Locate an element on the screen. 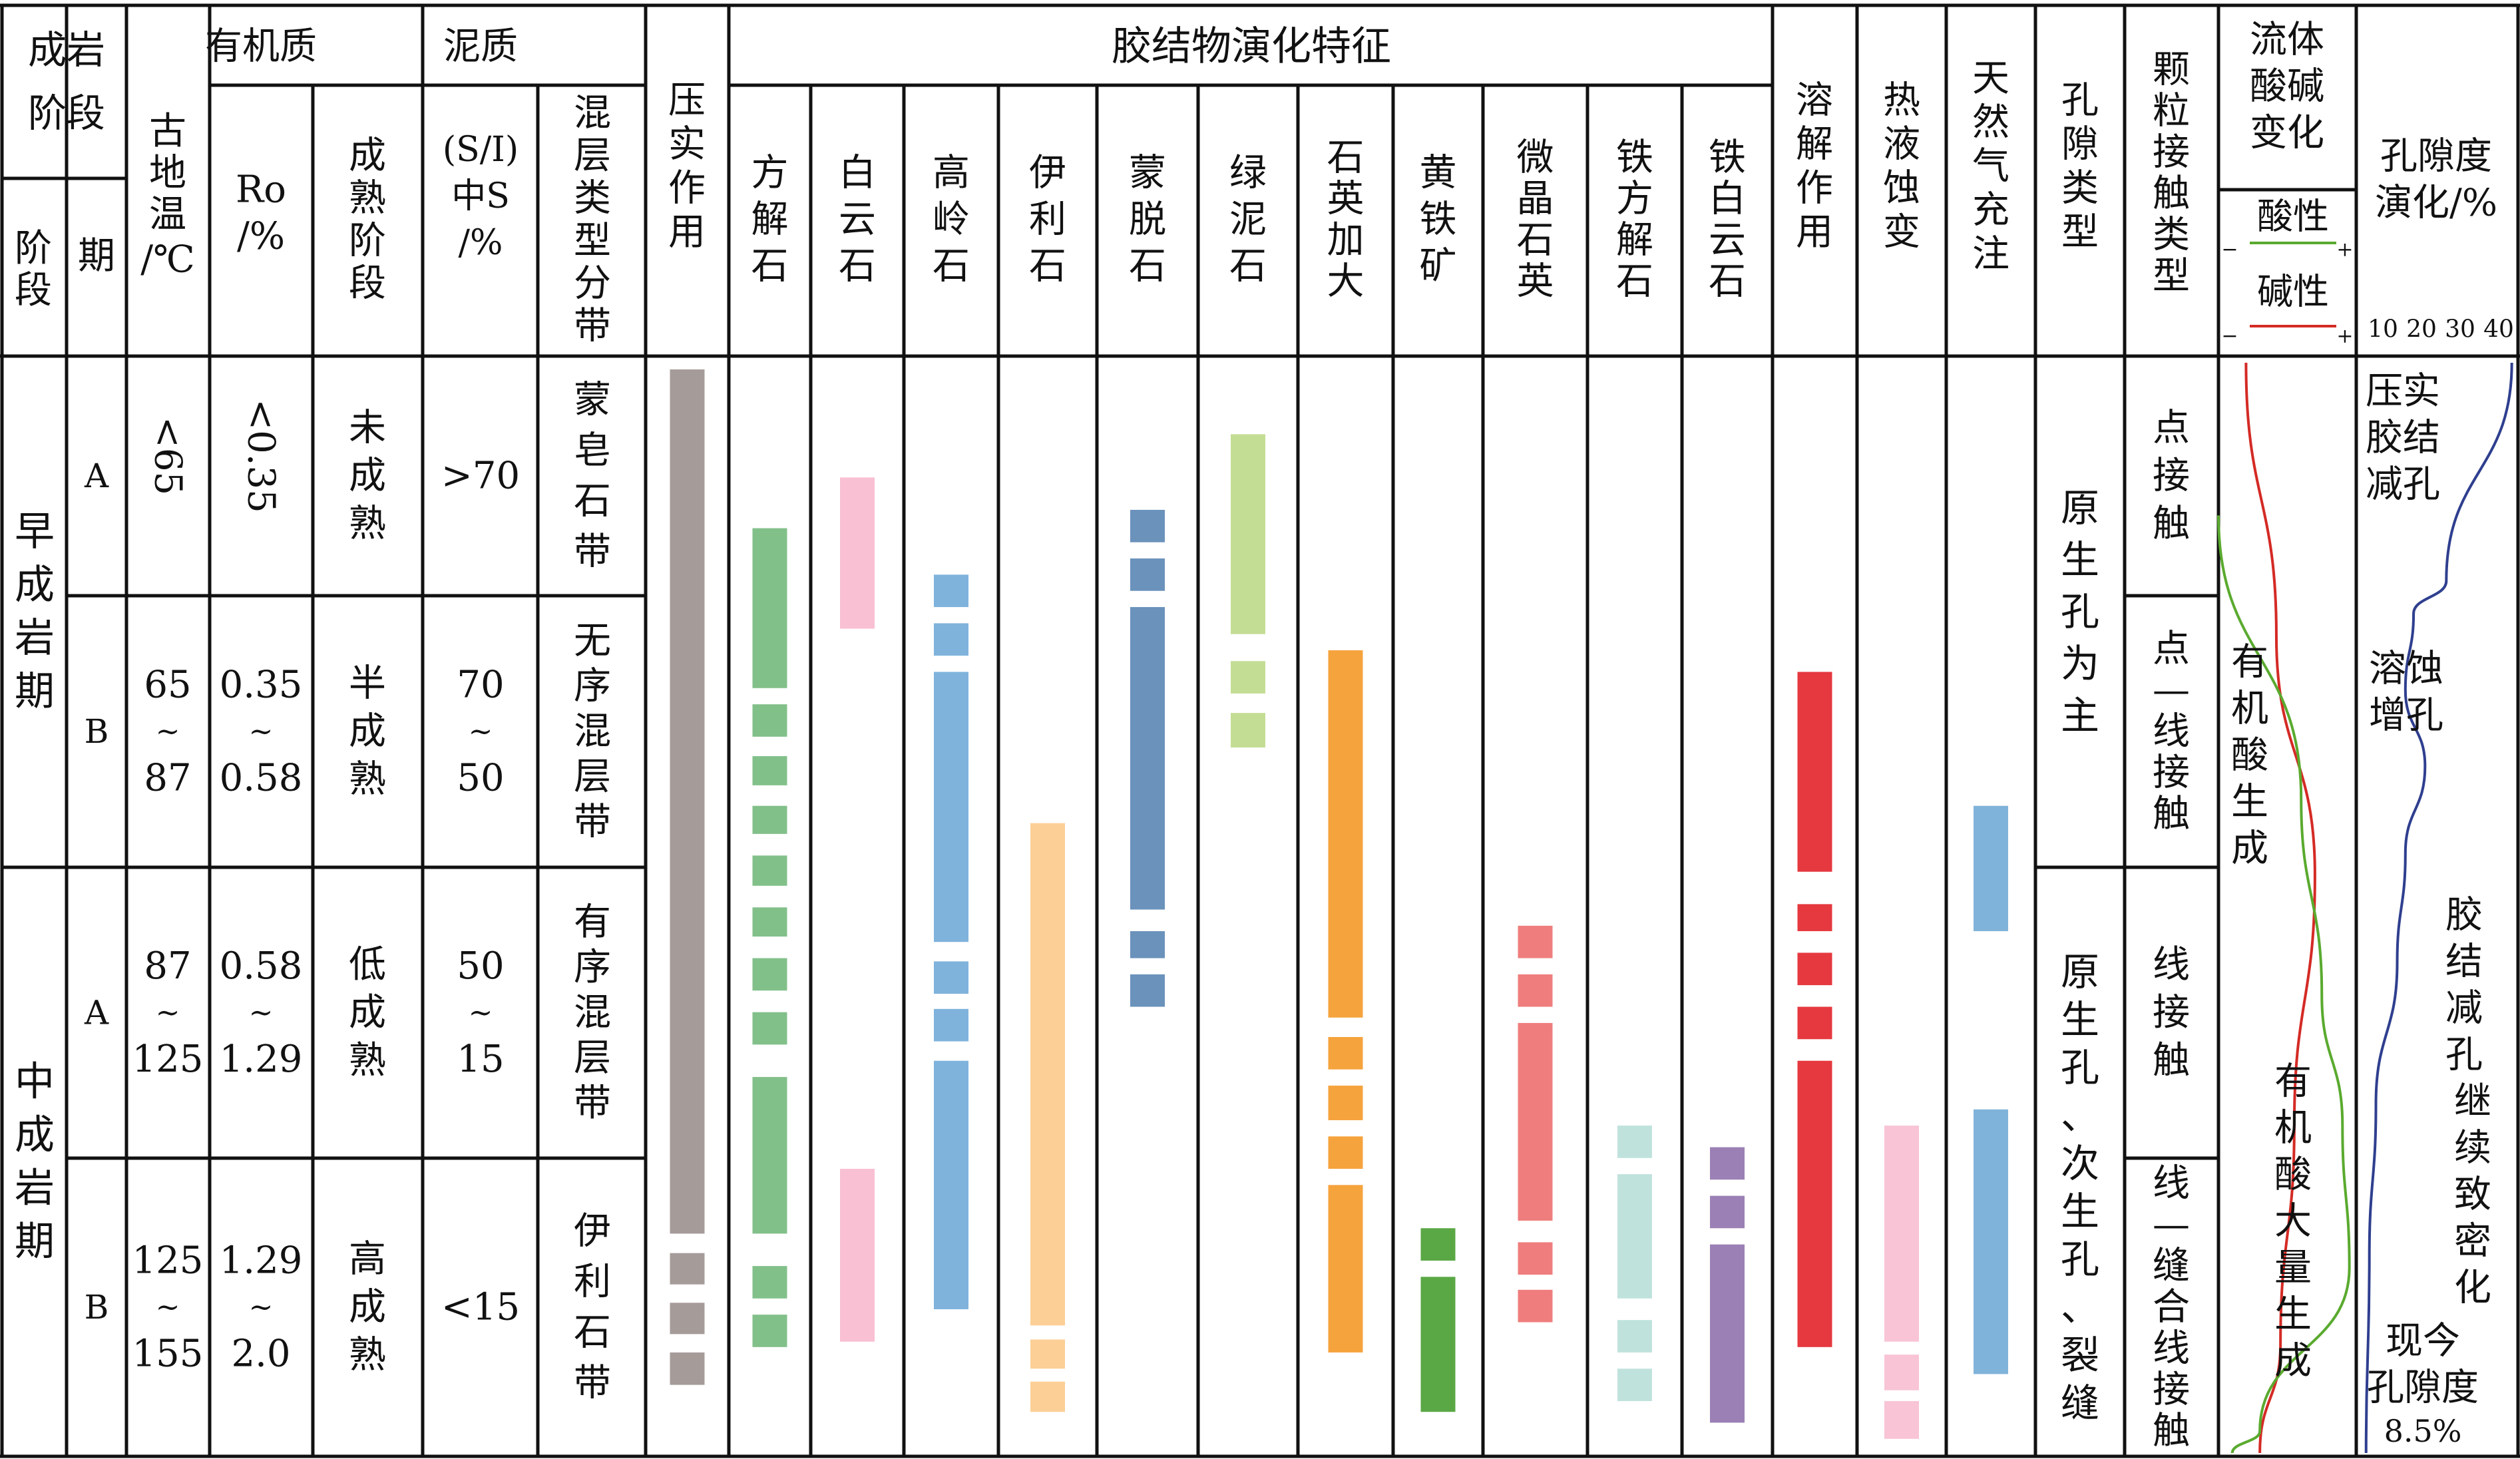 The image size is (2520, 1459). porosity-note: 孔隙度 is located at coordinates (2423, 1388).